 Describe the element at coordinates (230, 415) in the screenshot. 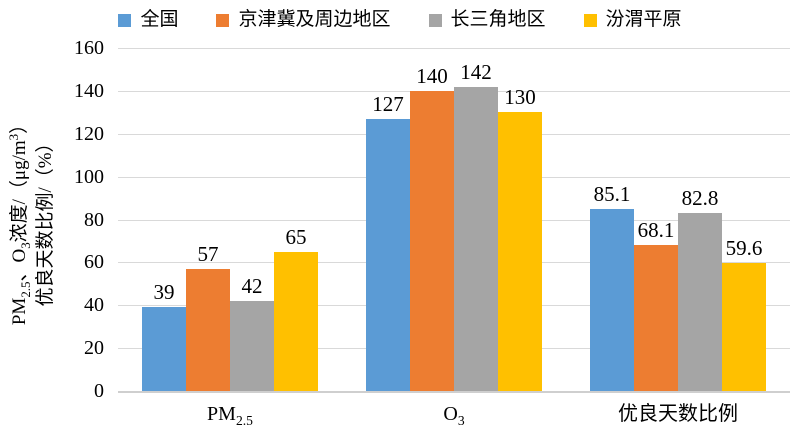

I see `x-category-label: PM2.5` at that location.